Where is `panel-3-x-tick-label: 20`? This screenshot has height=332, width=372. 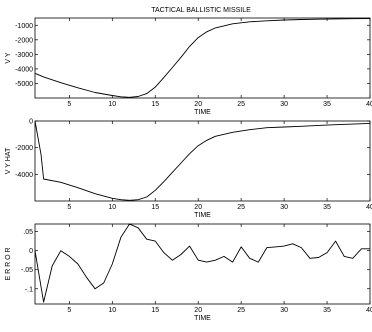 panel-3-x-tick-label: 20 is located at coordinates (198, 310).